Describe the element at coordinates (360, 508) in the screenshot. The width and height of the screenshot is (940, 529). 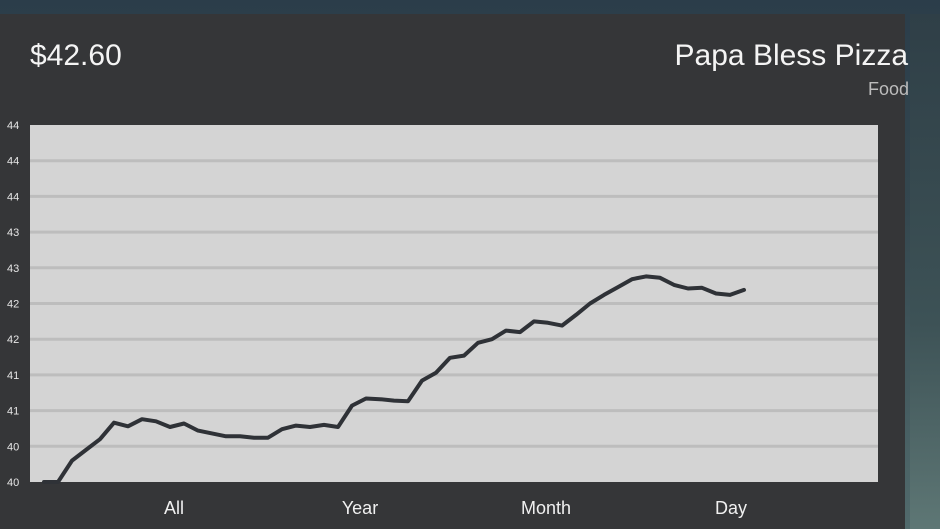
I see `range-button-year: Year` at that location.